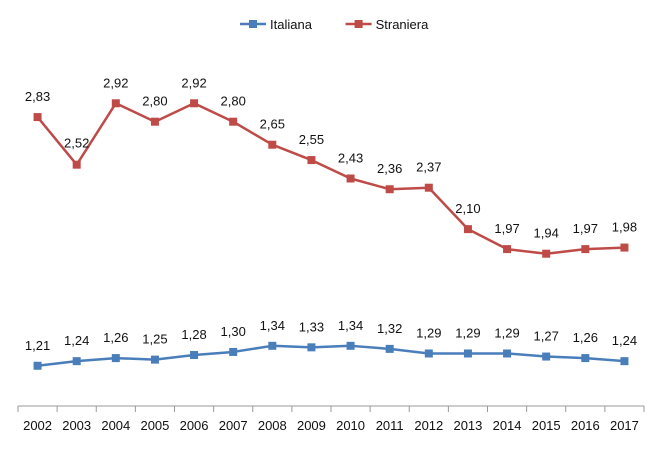 This screenshot has width=660, height=449. What do you see at coordinates (390, 425) in the screenshot?
I see `x-tick-label: 2011` at bounding box center [390, 425].